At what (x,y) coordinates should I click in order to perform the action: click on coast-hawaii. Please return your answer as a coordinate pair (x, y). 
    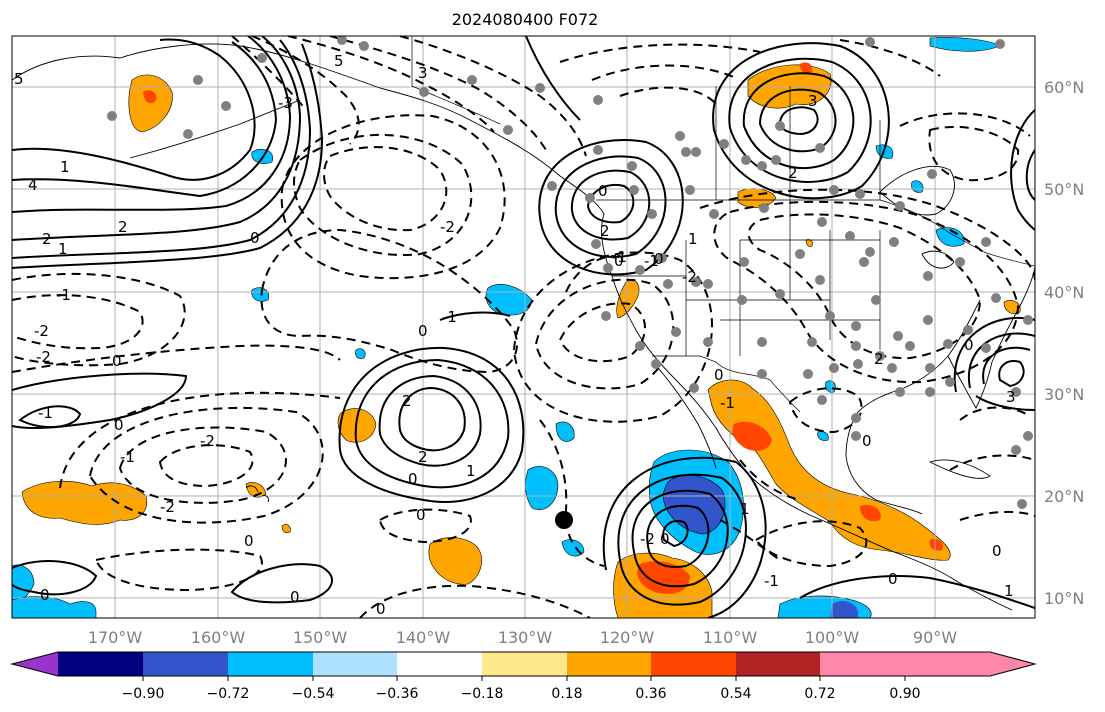
    Looking at the image, I should click on (257, 494).